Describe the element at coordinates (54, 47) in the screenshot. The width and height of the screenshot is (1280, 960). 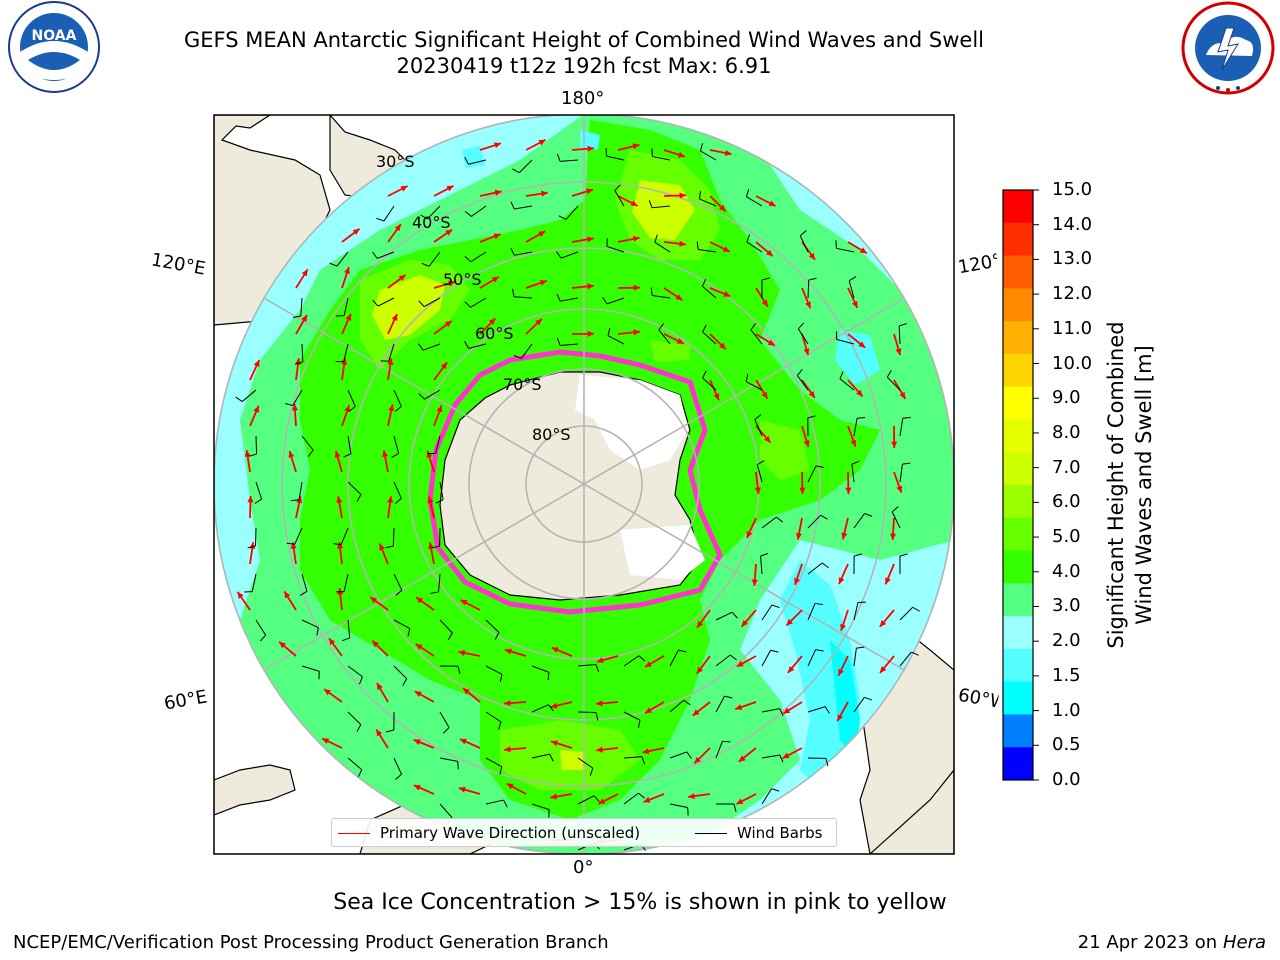
I see `noaa-logo: NOAA` at that location.